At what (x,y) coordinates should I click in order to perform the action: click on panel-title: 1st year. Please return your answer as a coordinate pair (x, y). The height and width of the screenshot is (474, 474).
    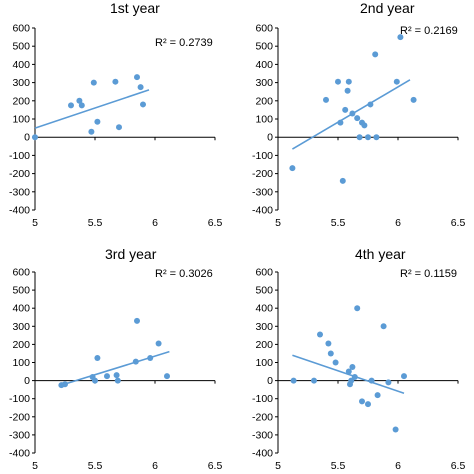
    Looking at the image, I should click on (135, 8).